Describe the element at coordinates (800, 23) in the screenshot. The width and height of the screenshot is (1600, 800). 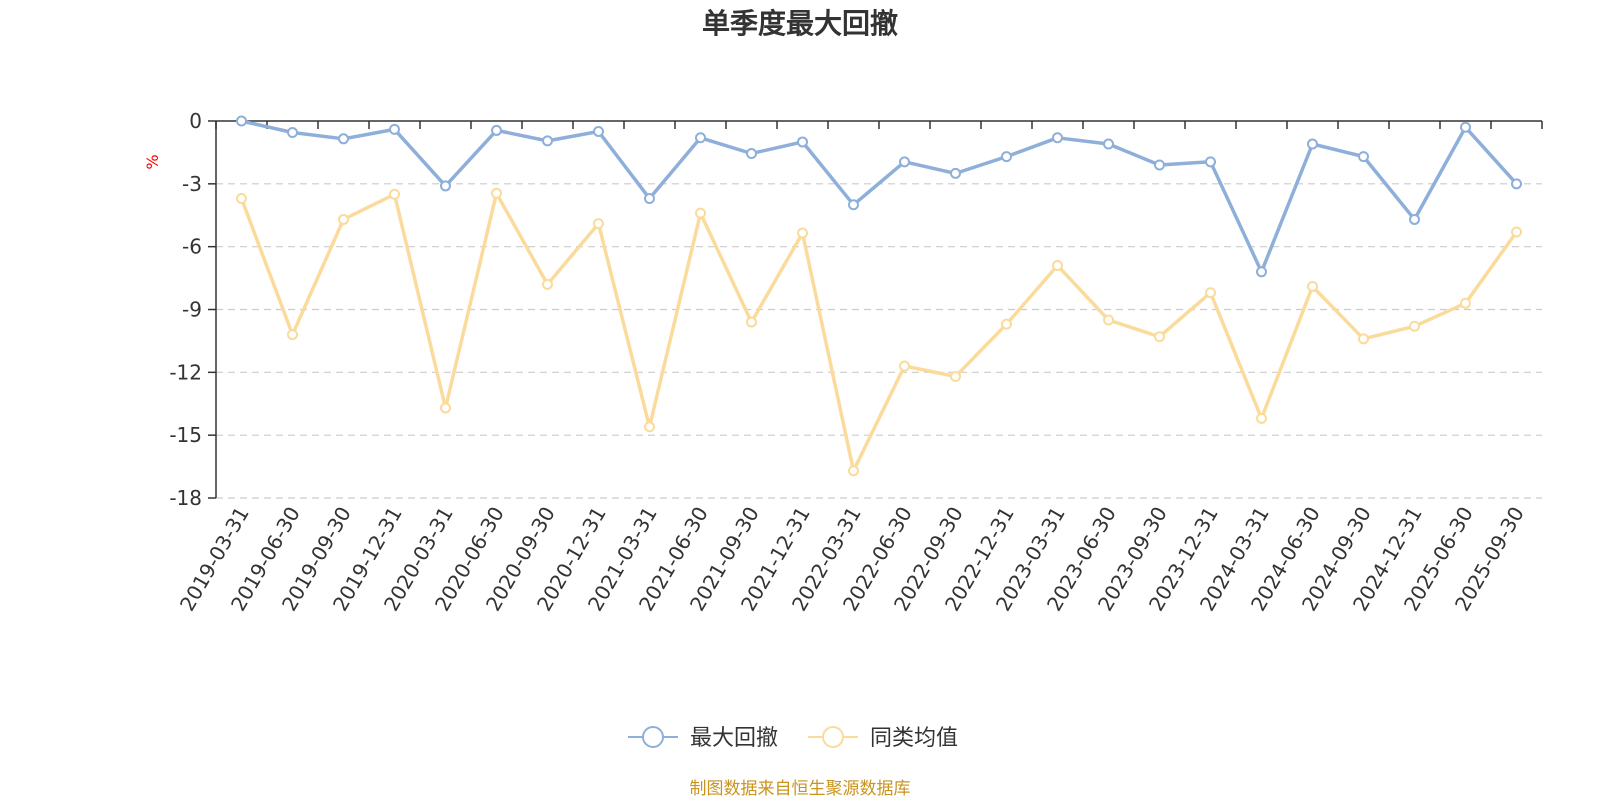
I see `chart-title: 单季度最大回撤` at that location.